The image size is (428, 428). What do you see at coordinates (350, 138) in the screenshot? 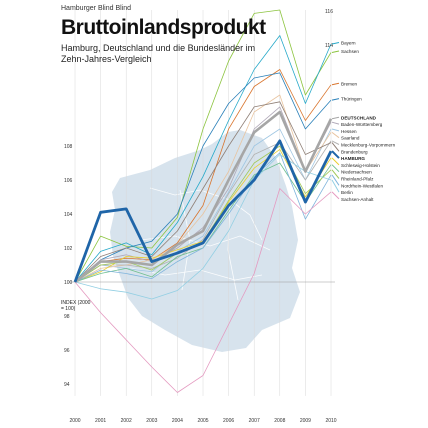
I see `legend-label: Saarland` at bounding box center [350, 138].